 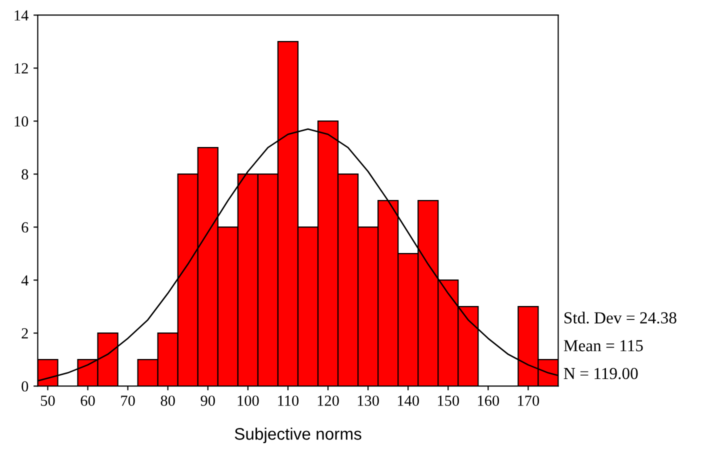 What do you see at coordinates (25, 333) in the screenshot?
I see `y-tick-label: 2` at bounding box center [25, 333].